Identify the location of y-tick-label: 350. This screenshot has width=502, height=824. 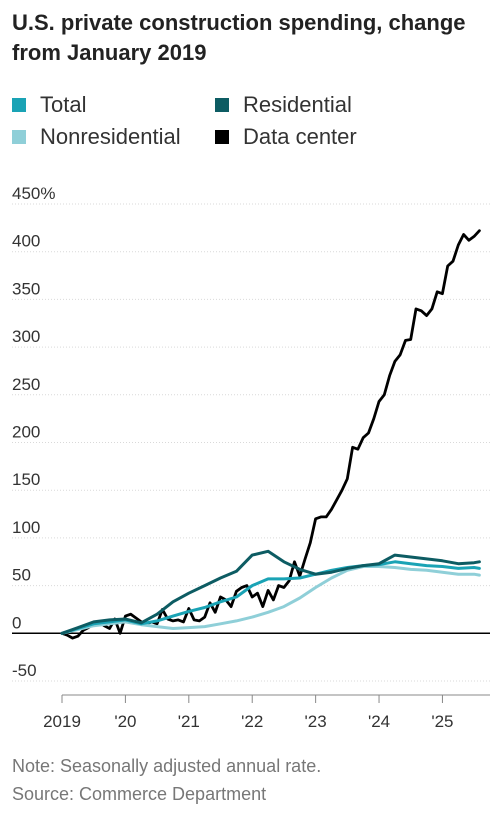
(26, 288).